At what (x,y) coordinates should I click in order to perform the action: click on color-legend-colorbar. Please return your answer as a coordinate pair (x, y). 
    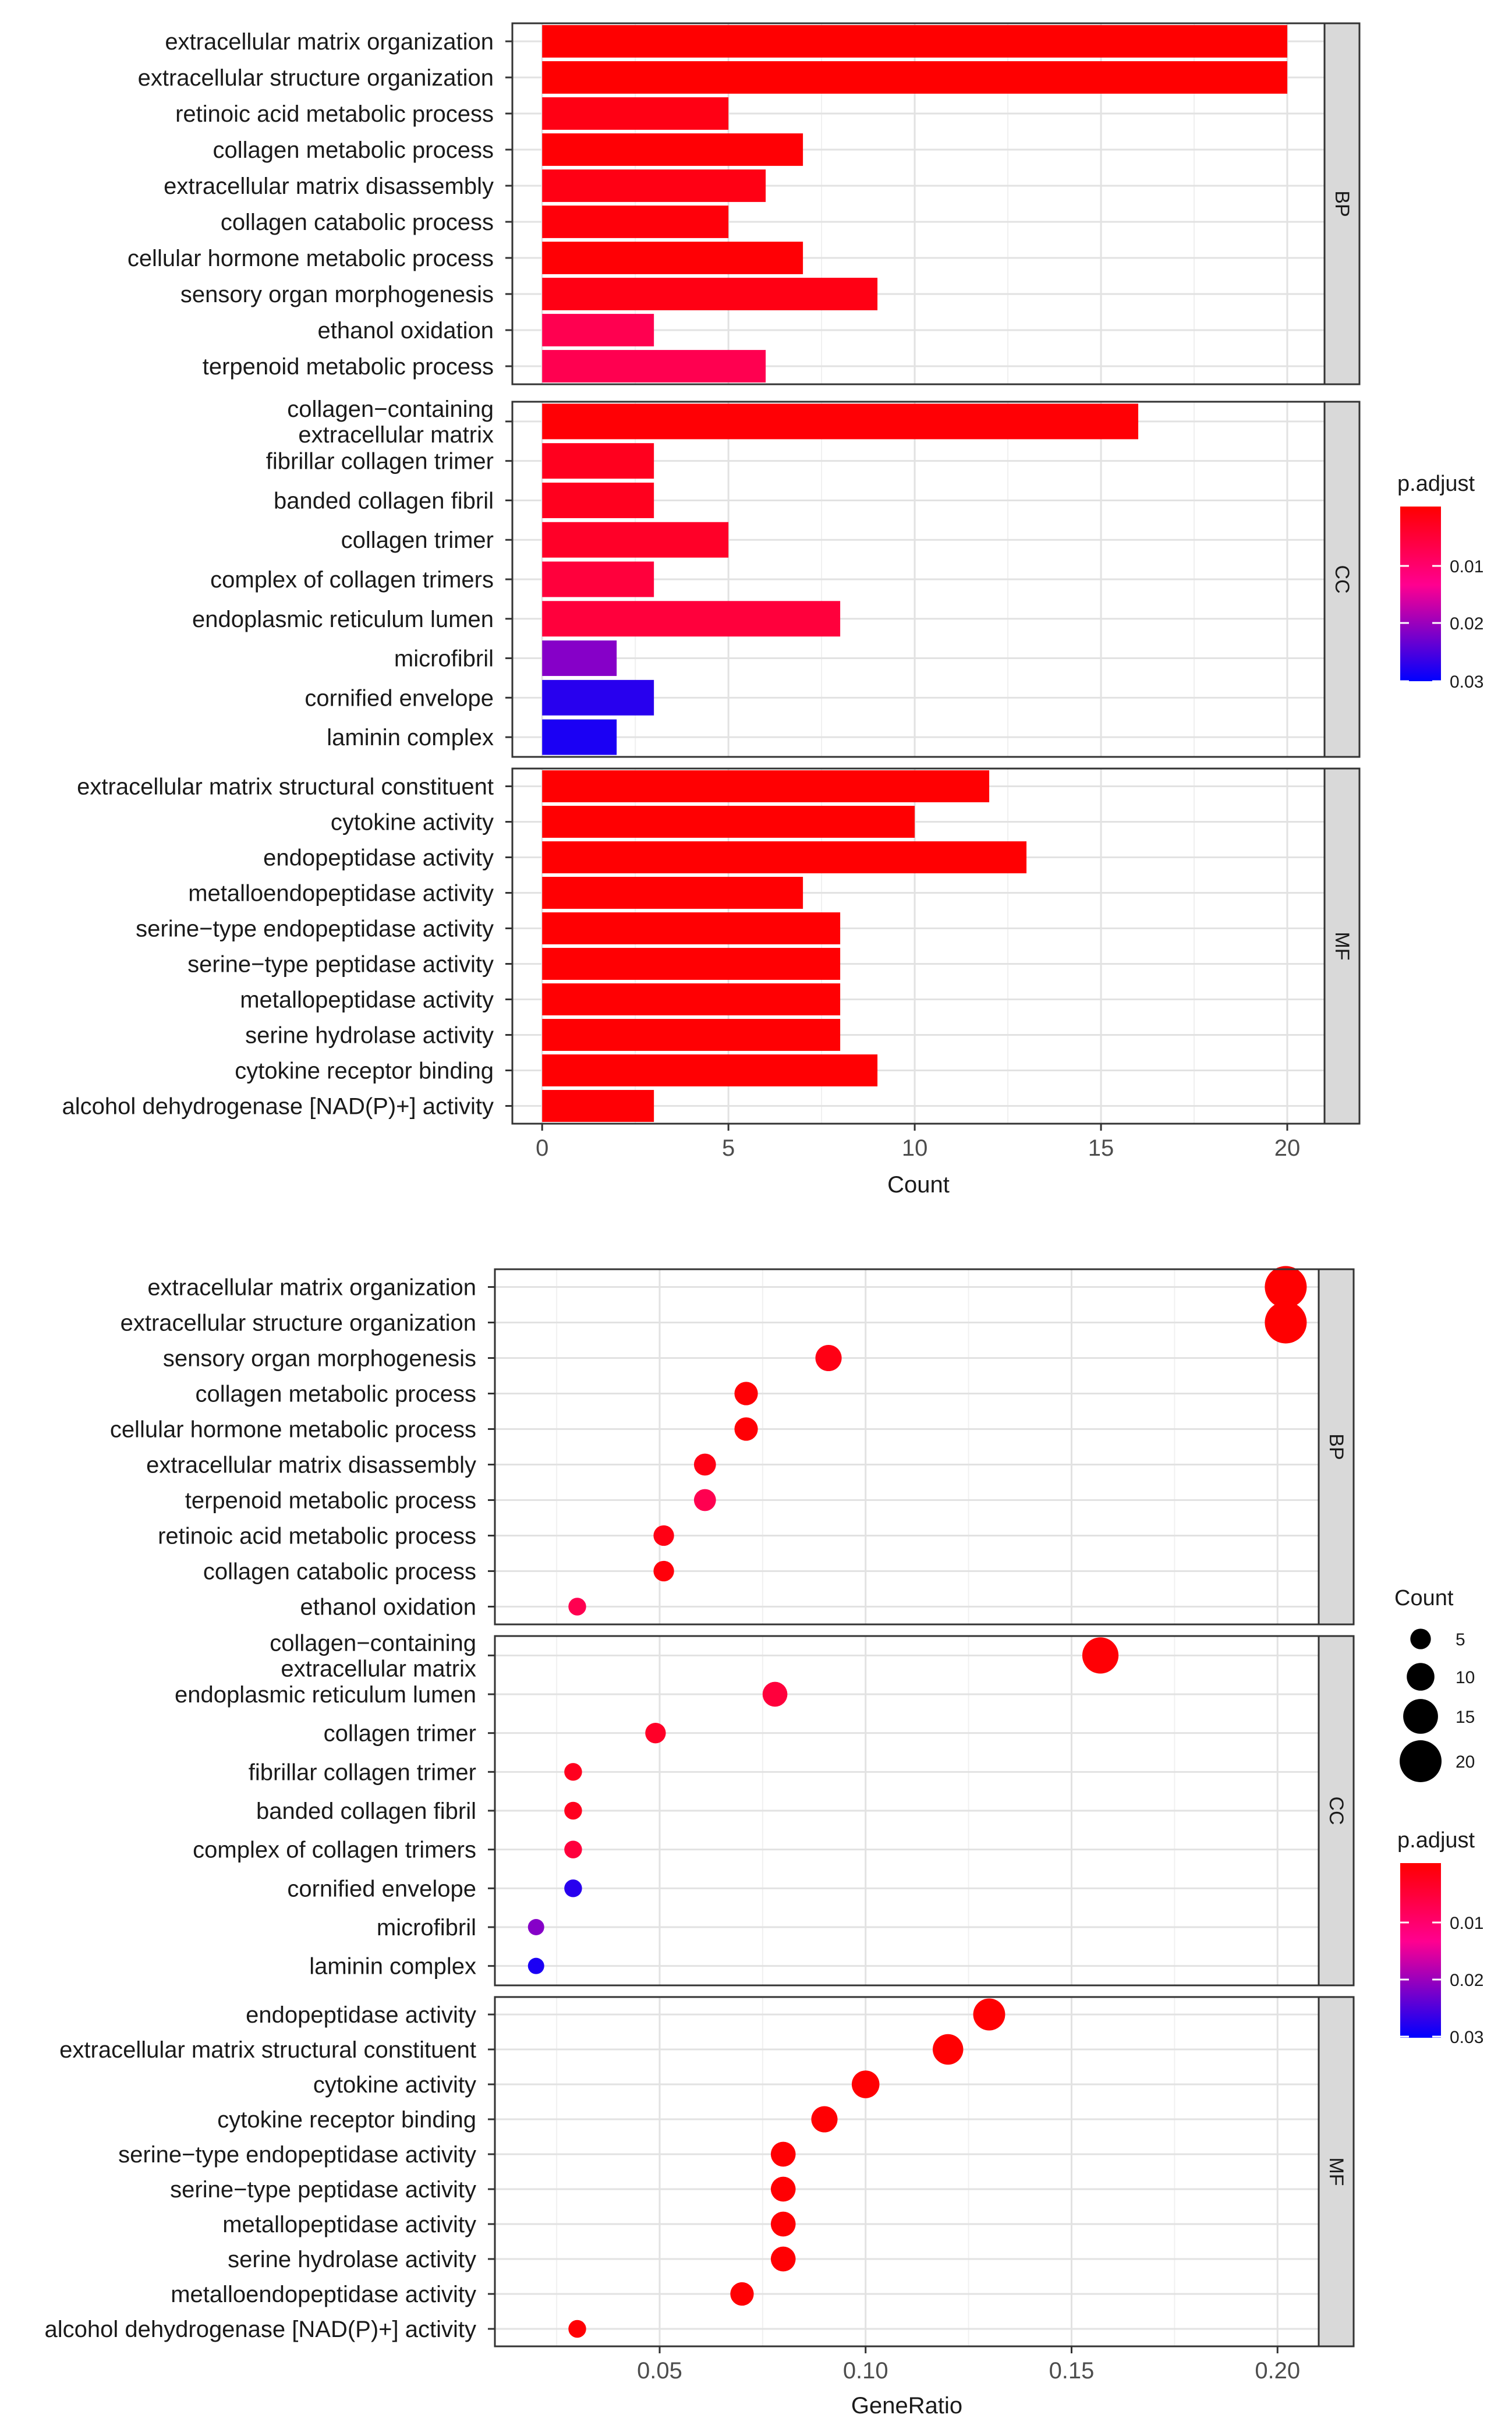
    Looking at the image, I should click on (1421, 1950).